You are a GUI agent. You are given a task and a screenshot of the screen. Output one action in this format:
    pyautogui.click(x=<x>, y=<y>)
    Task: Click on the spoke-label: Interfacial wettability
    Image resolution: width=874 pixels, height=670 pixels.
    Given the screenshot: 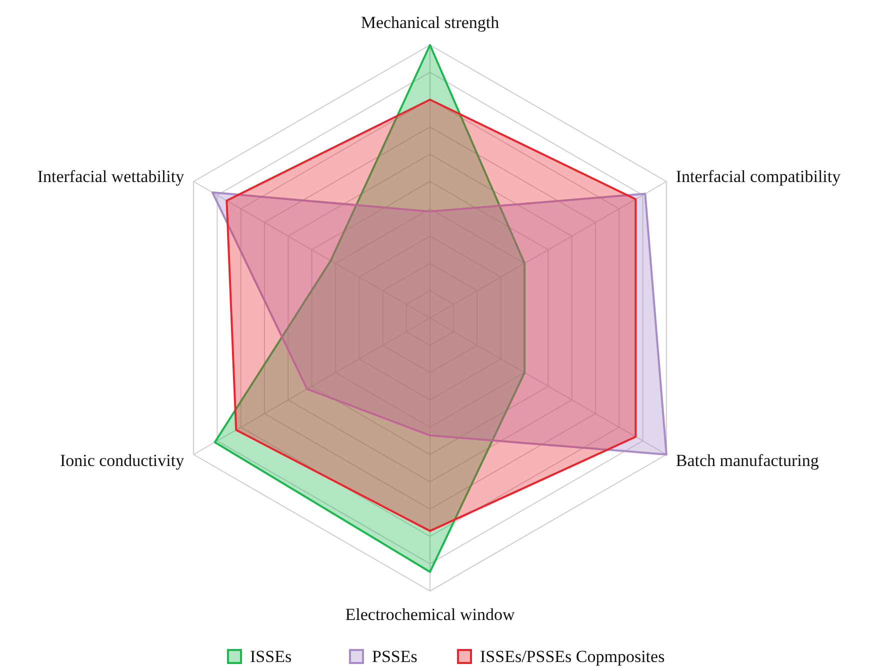 What is the action you would take?
    pyautogui.click(x=111, y=176)
    